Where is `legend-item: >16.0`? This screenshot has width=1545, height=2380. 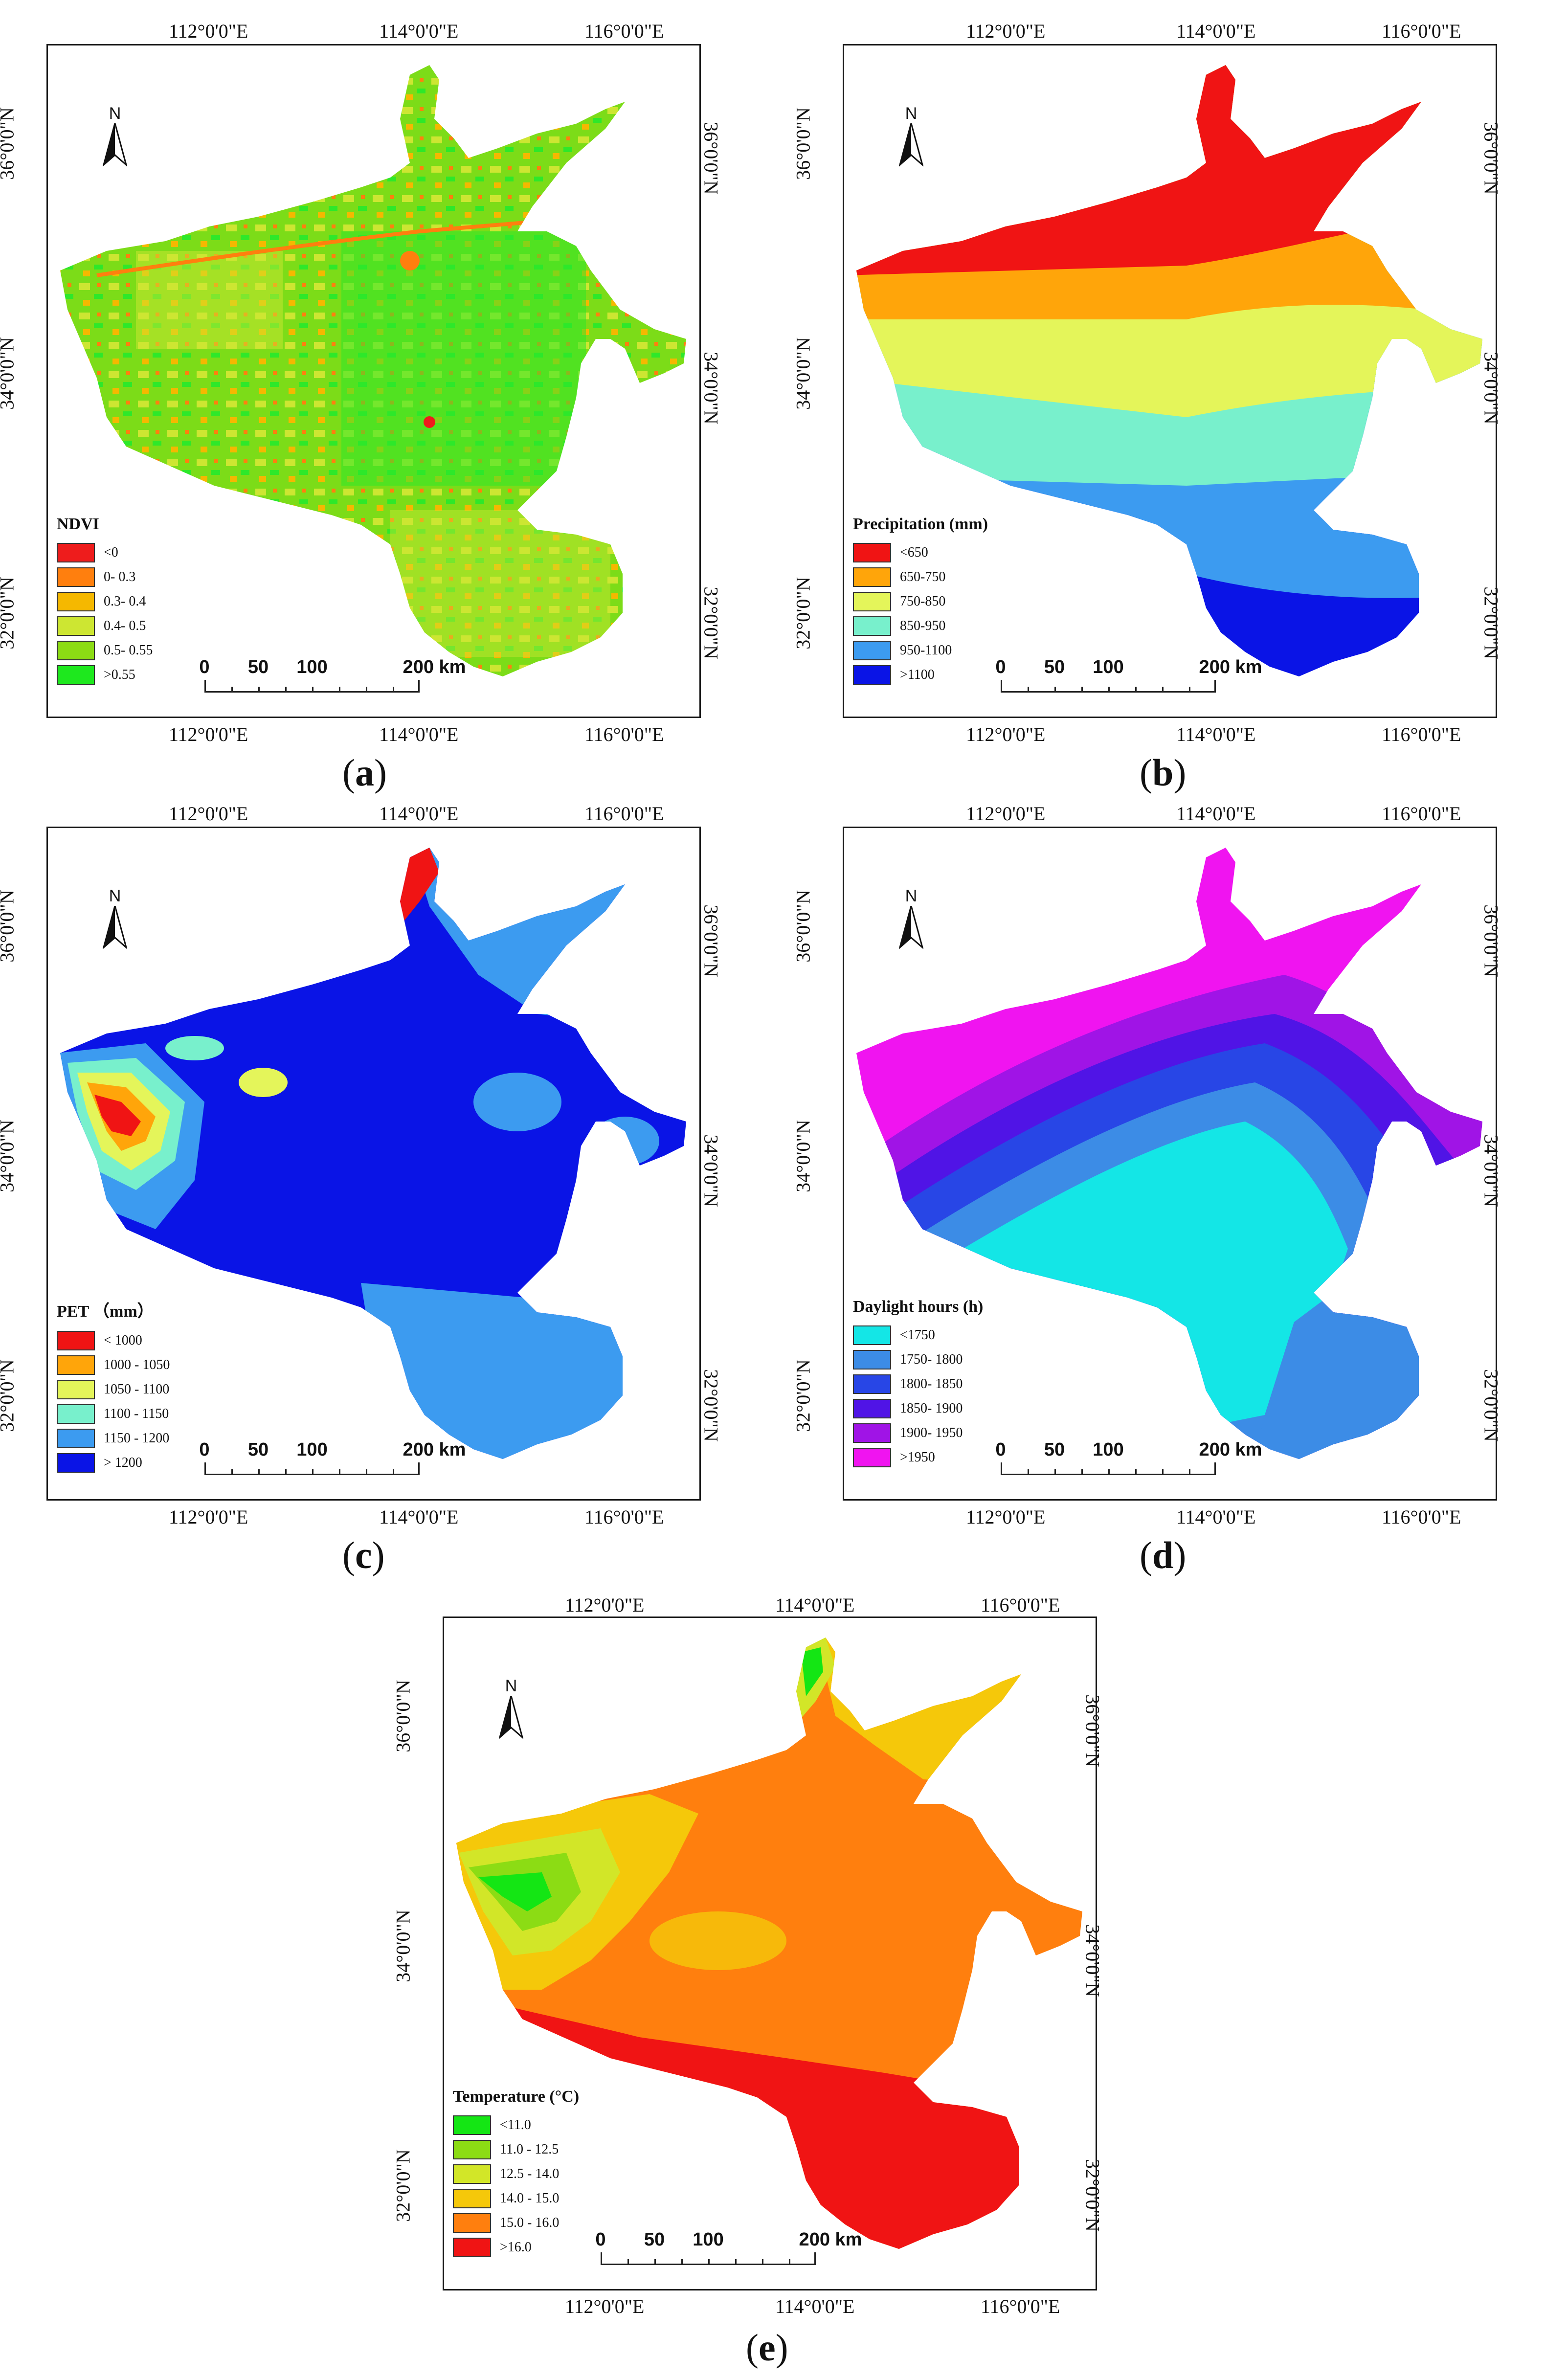
legend-item: >16.0 is located at coordinates (516, 2247).